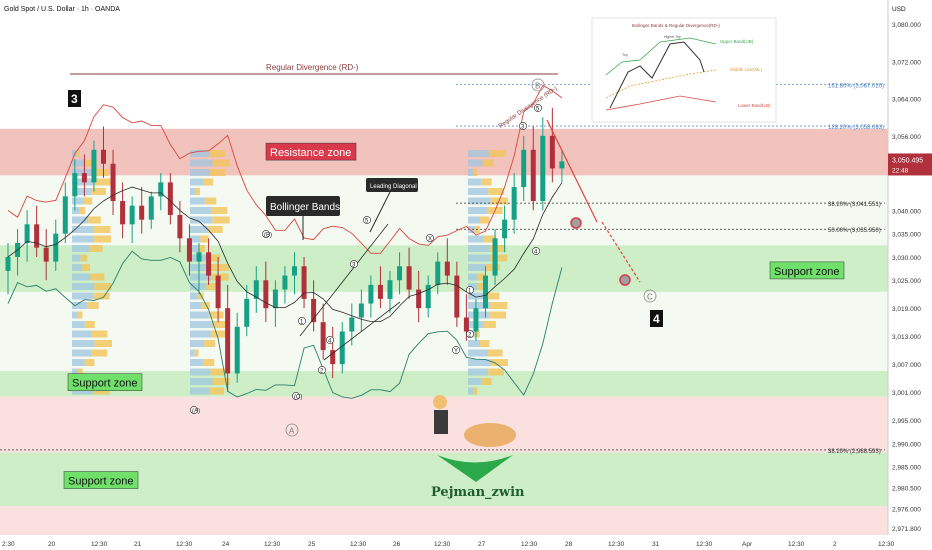 This screenshot has width=932, height=550. I want to click on time-tick-label: 24, so click(226, 544).